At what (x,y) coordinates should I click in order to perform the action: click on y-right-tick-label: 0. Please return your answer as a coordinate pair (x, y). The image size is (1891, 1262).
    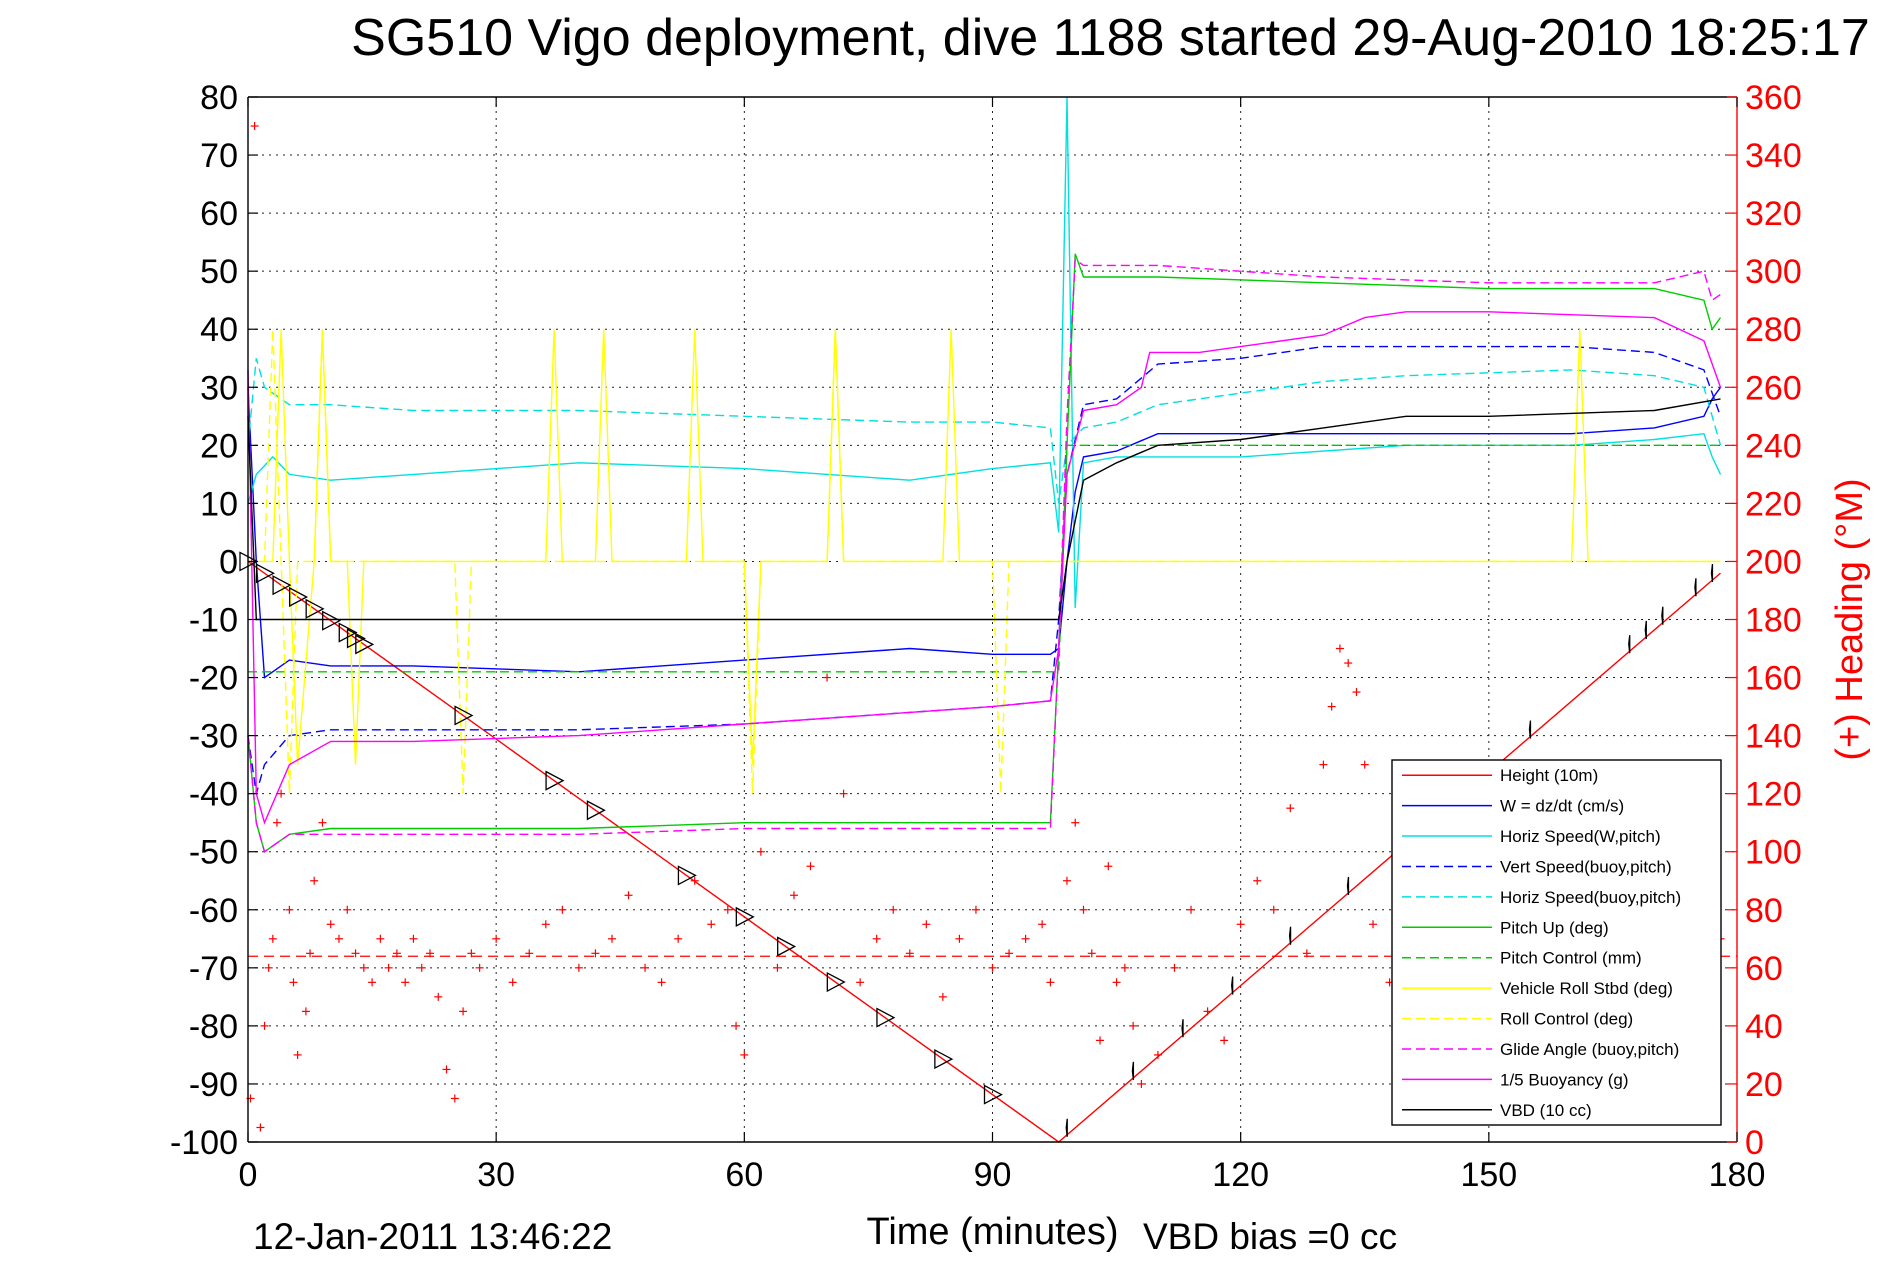
    Looking at the image, I should click on (1754, 1143).